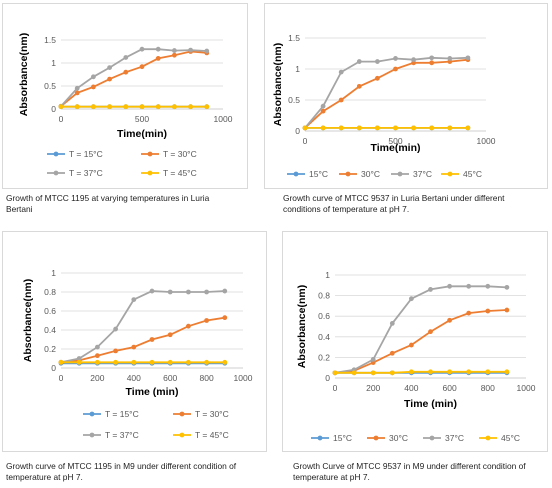  What do you see at coordinates (430, 404) in the screenshot?
I see `x-axis-label: Time (min)` at bounding box center [430, 404].